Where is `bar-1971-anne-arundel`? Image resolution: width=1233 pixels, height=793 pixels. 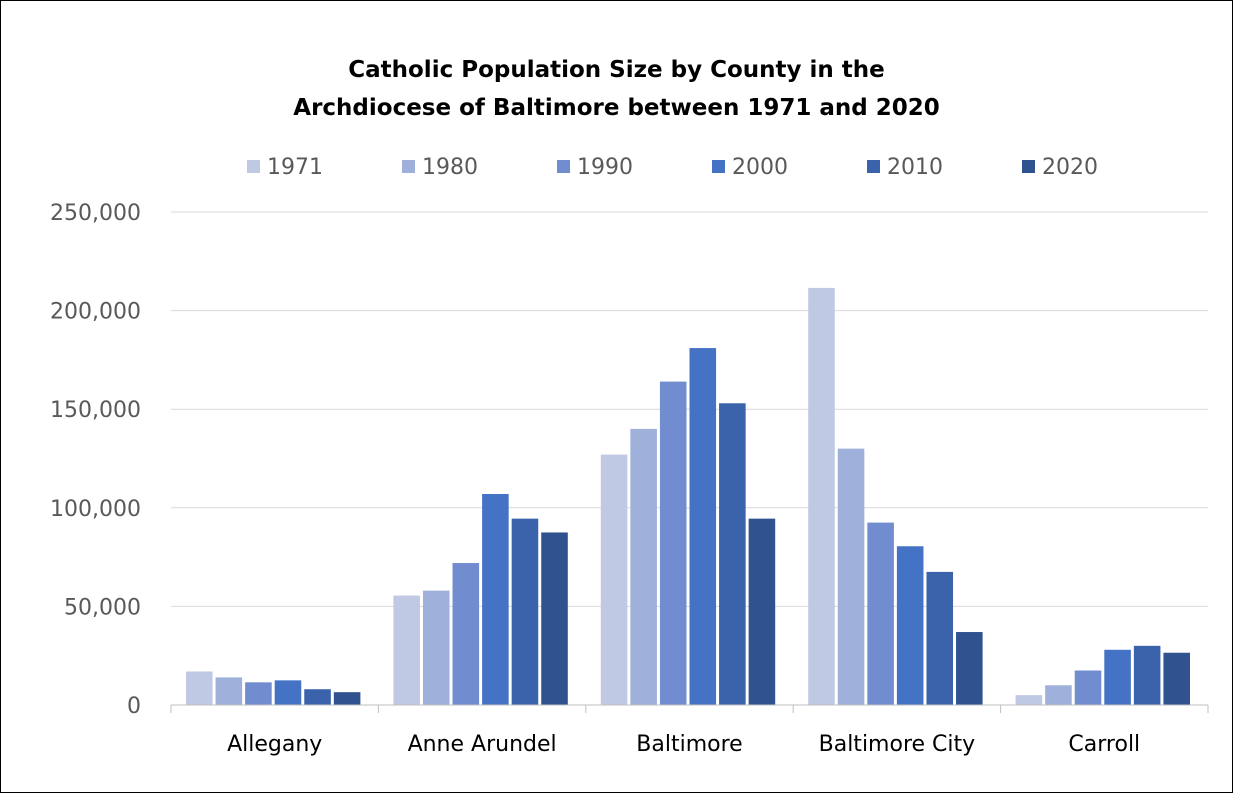
bar-1971-anne-arundel is located at coordinates (406, 650).